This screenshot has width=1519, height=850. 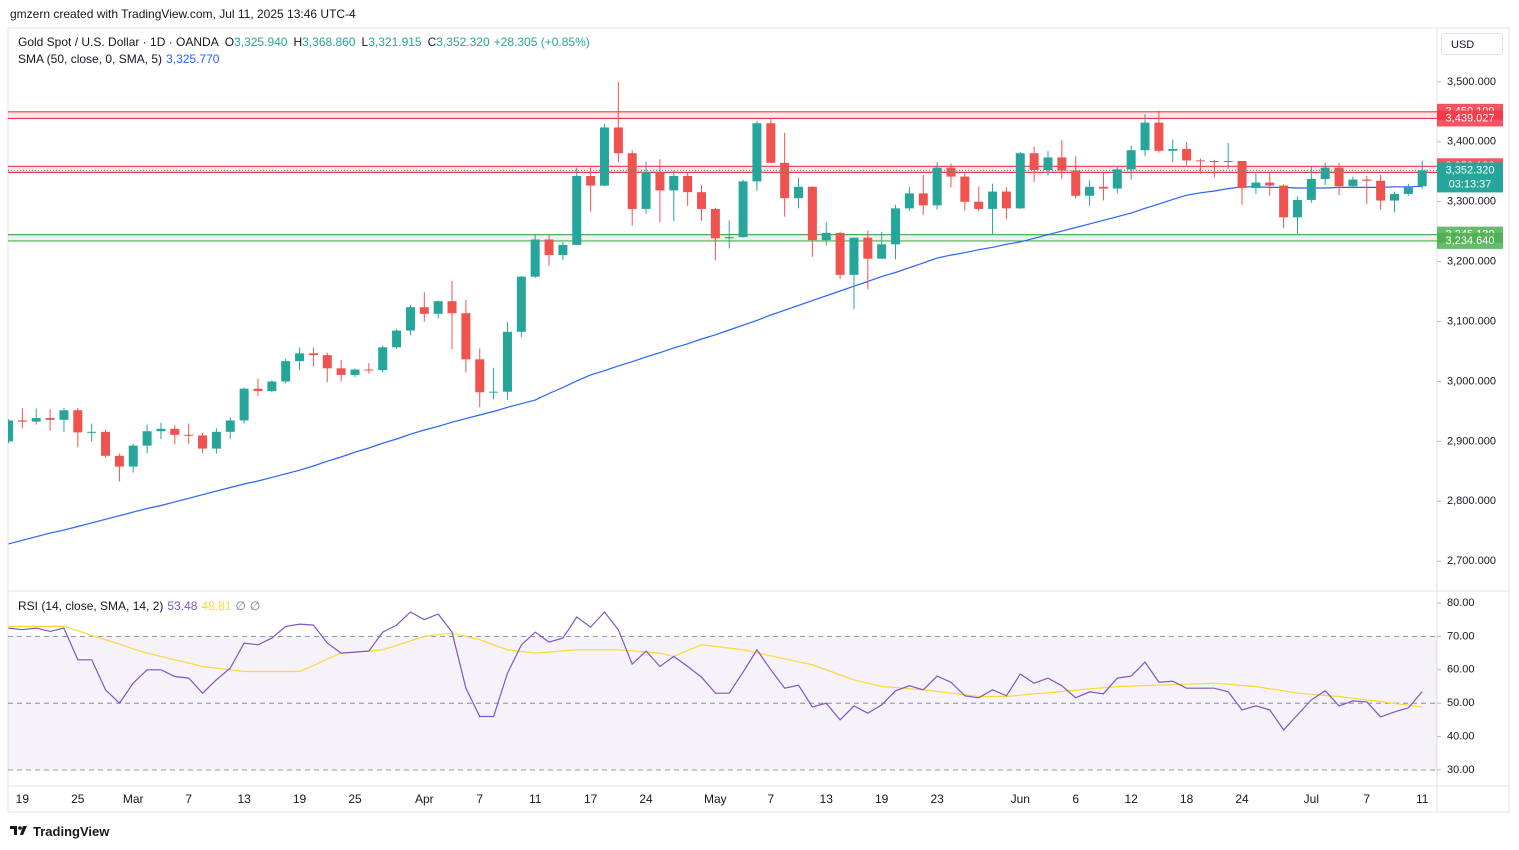 I want to click on rsi-value: 48.81, so click(x=216, y=606).